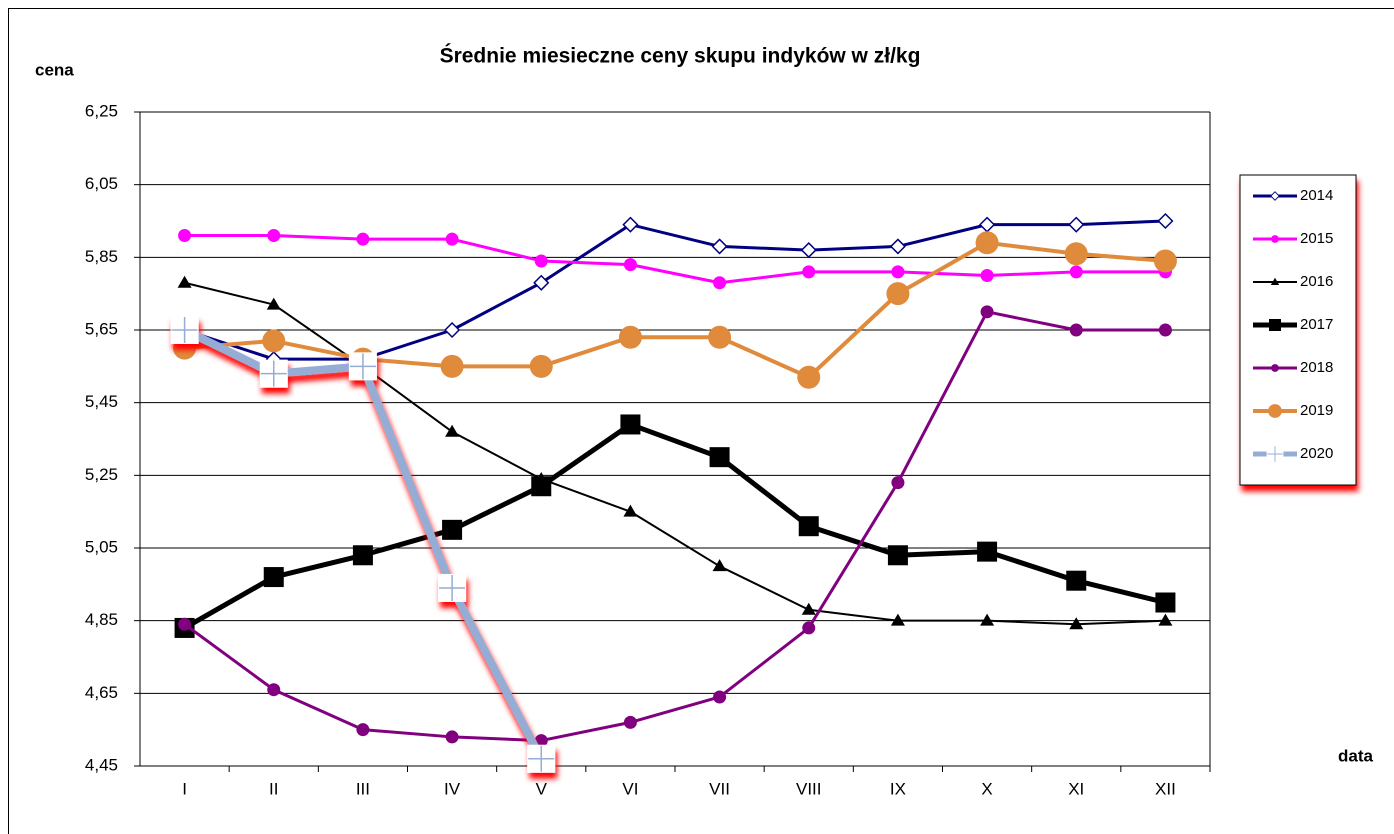 The image size is (1394, 834). I want to click on x-tick-label: VIII, so click(809, 788).